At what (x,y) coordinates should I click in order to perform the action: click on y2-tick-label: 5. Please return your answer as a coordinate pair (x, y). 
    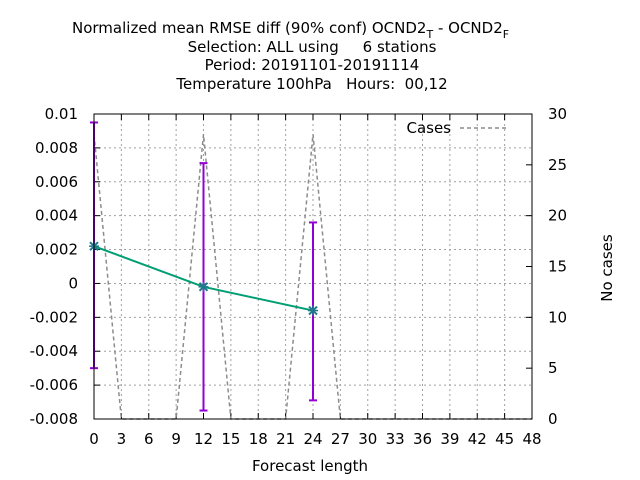
    Looking at the image, I should click on (553, 368).